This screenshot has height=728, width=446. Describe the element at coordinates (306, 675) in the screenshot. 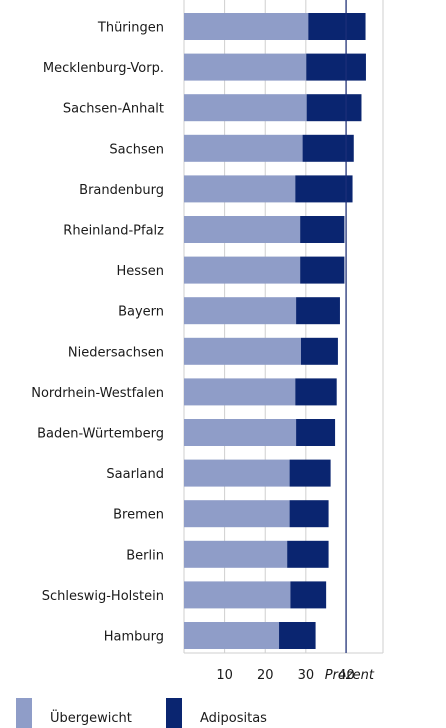

I see `x-tick-label: 30` at that location.